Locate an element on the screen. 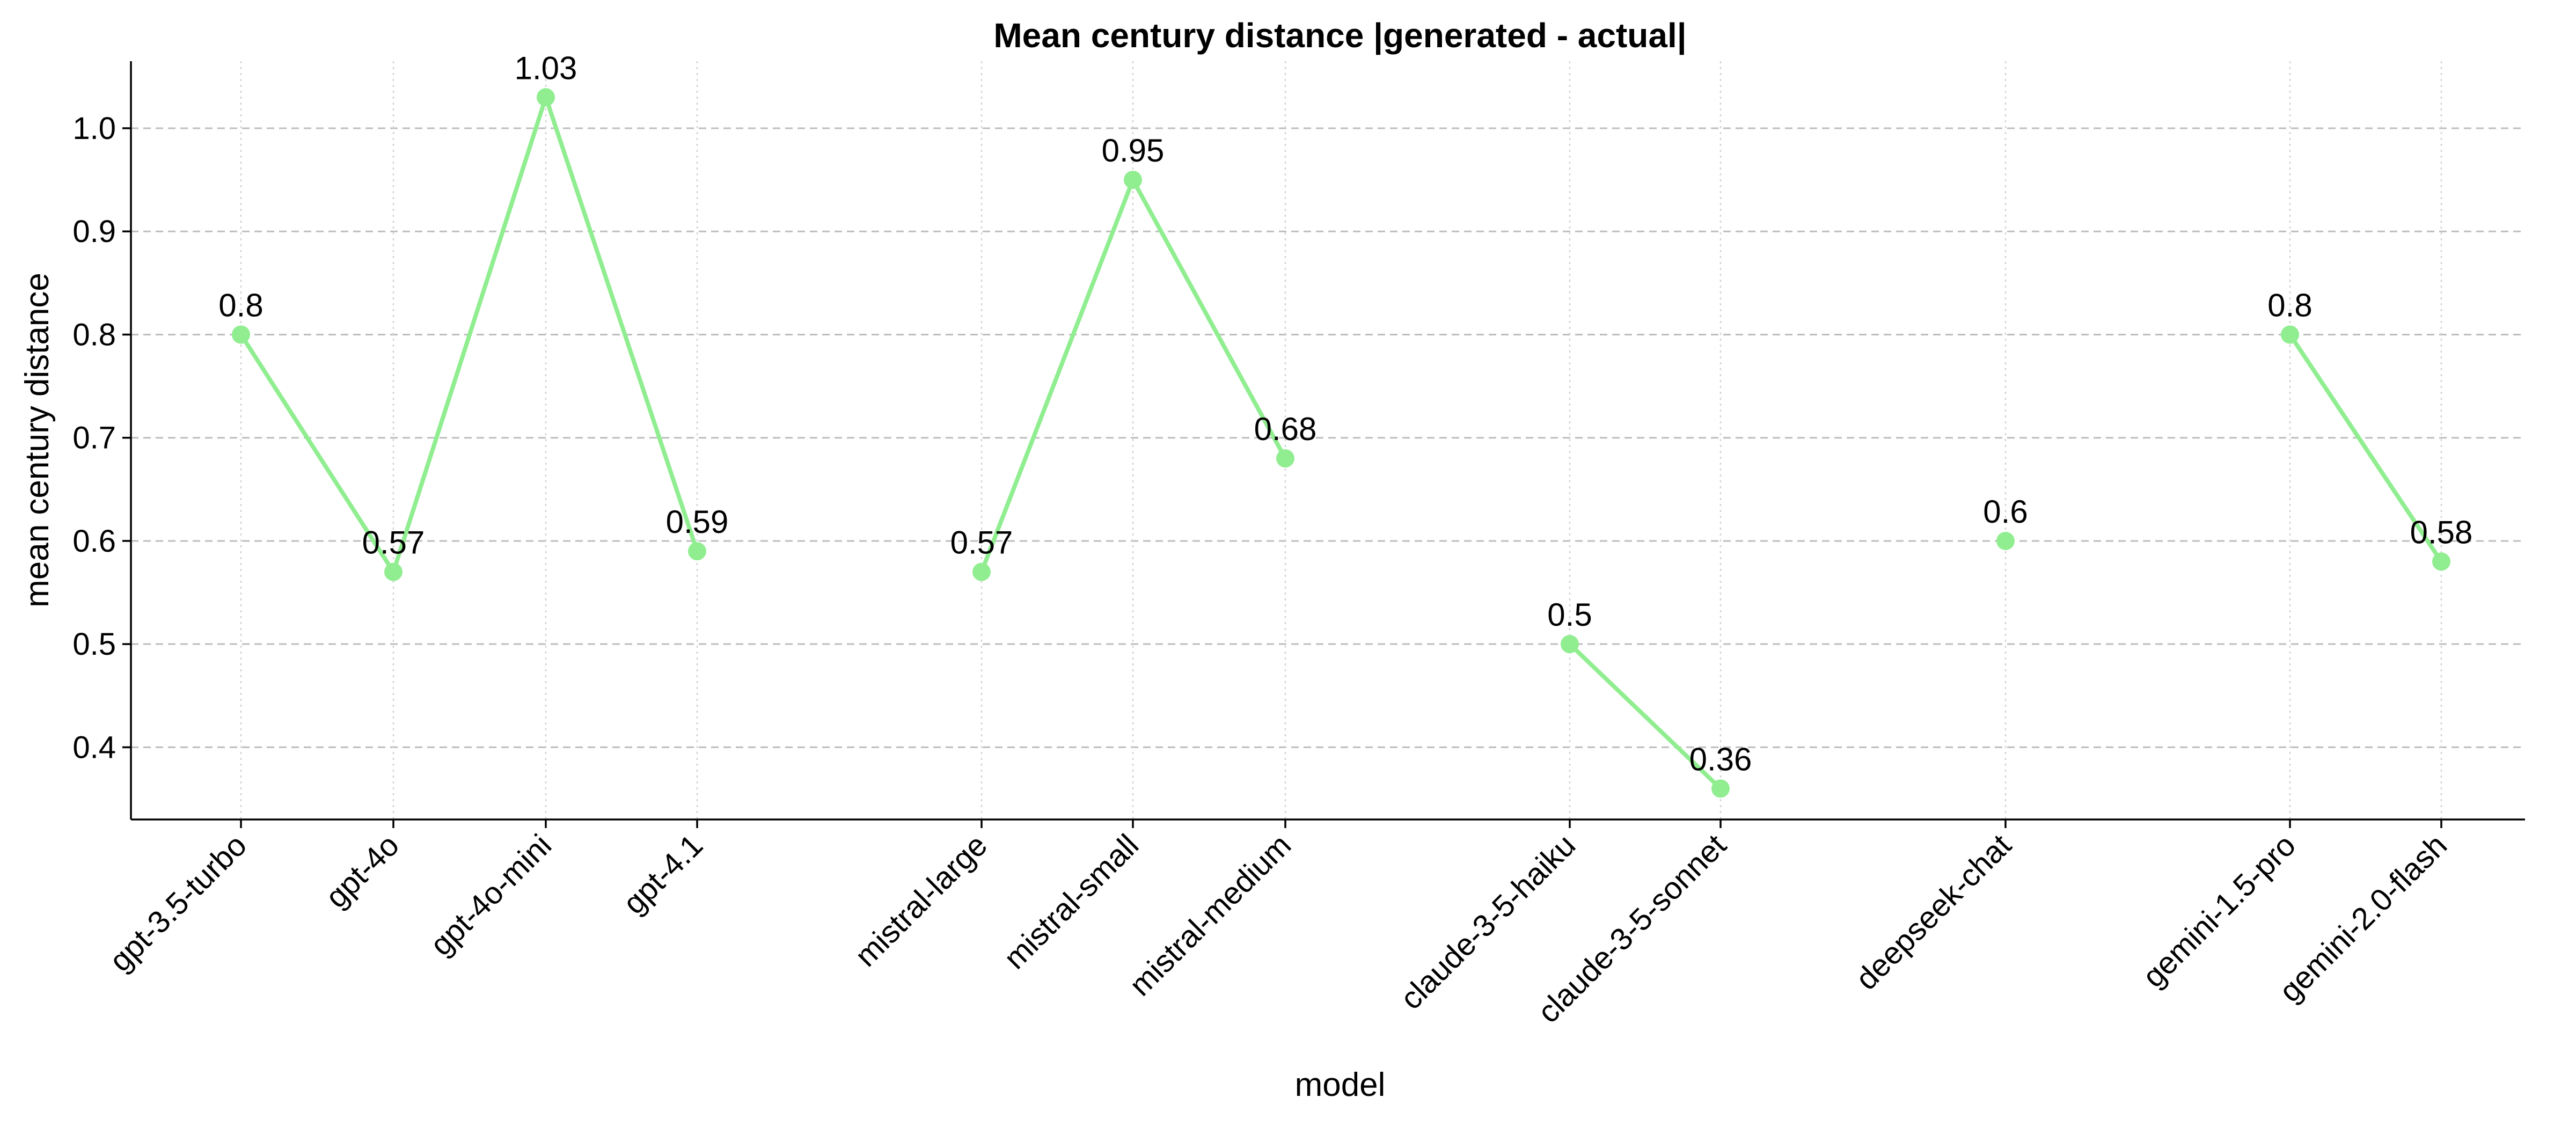  y-tick-label: 0.5 is located at coordinates (94, 644).